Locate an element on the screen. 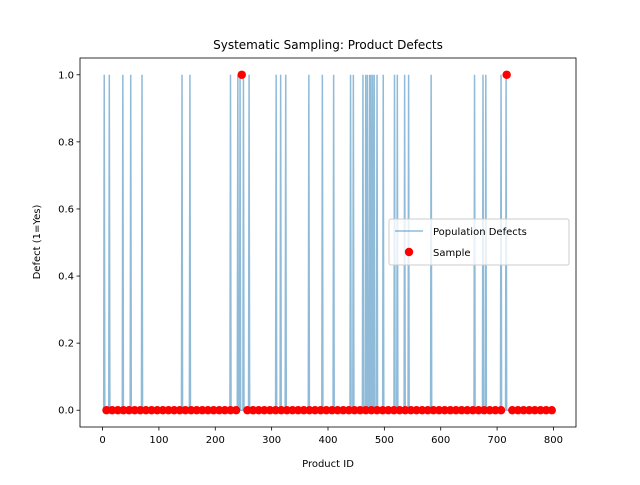 Image resolution: width=640 pixels, height=485 pixels. y-tick-label: 0.0 is located at coordinates (66, 411).